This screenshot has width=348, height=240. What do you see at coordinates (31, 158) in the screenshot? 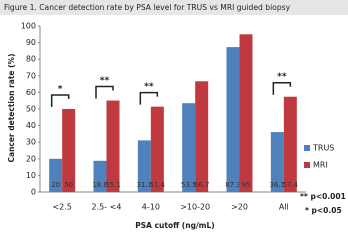
I see `y-tick-label: 20` at bounding box center [31, 158].